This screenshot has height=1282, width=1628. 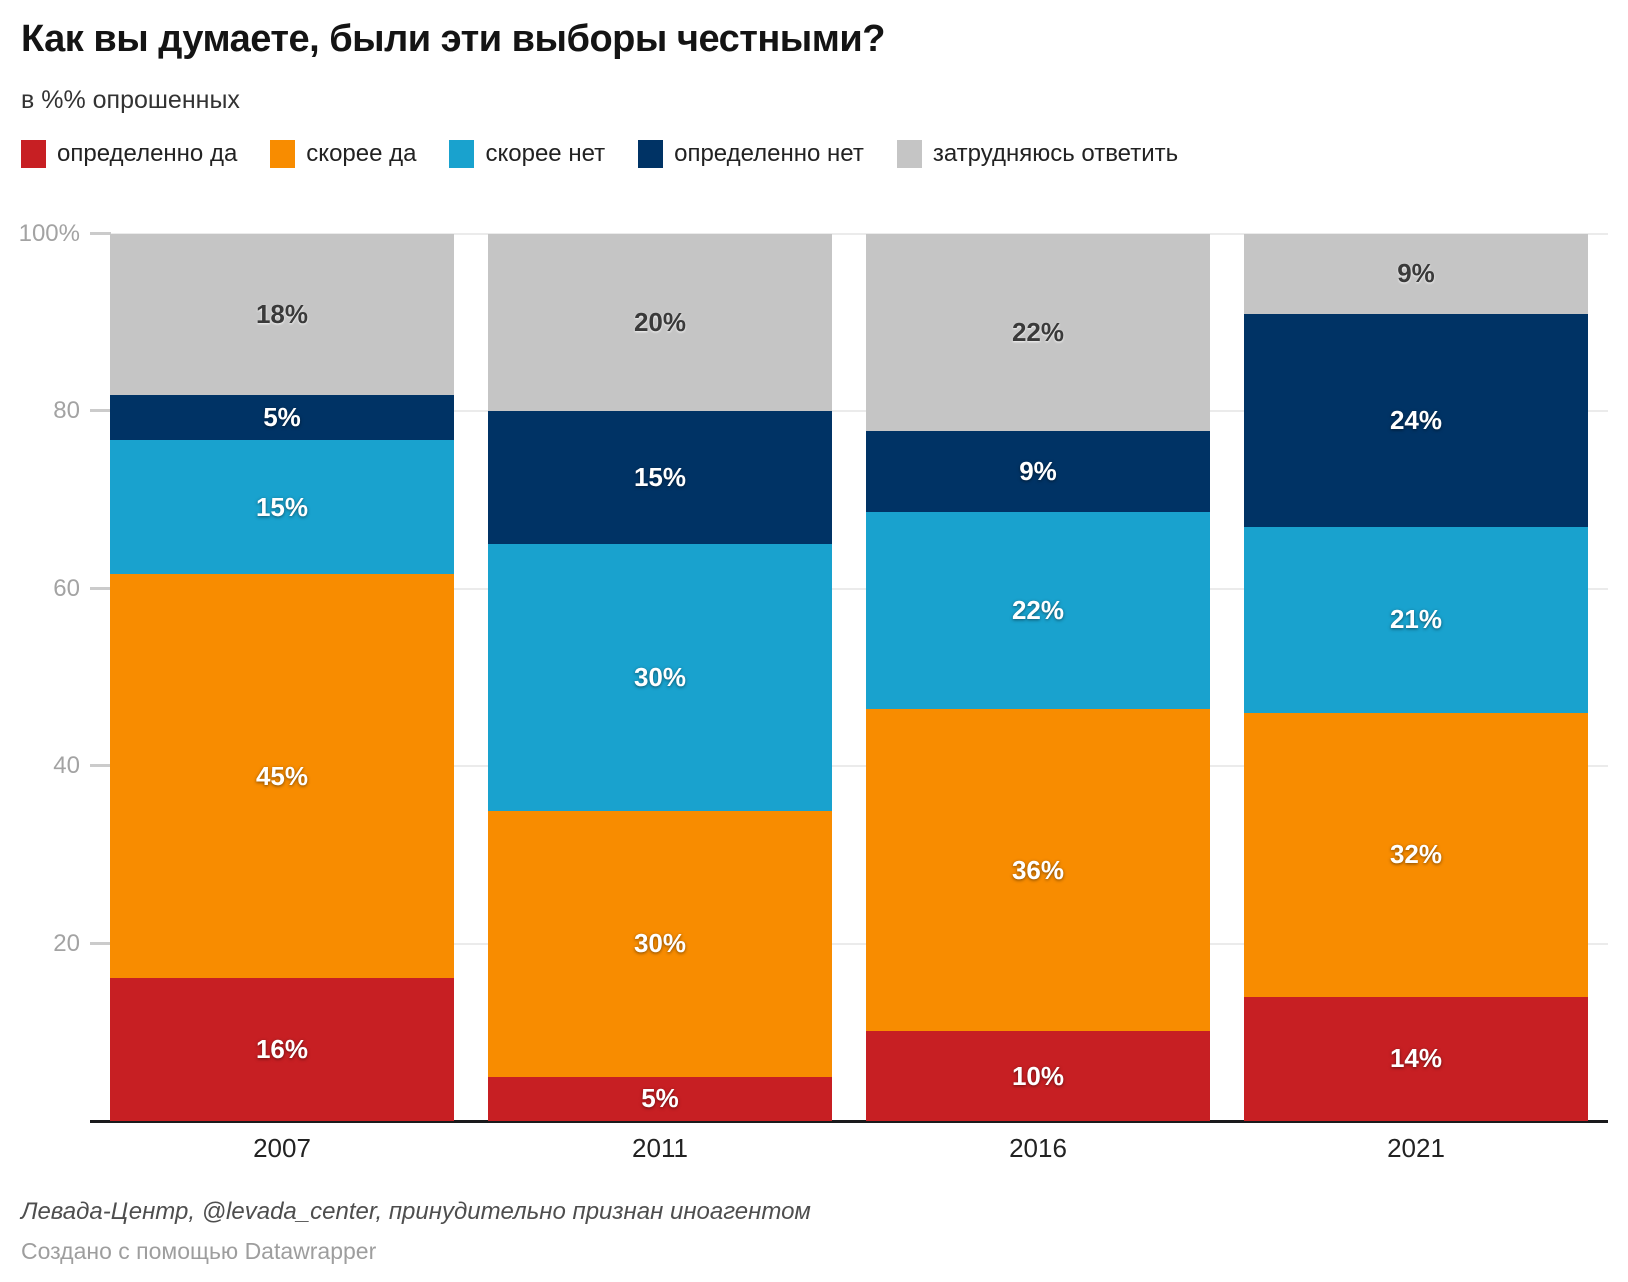 I want to click on segment-value-label: 14%, so click(x=1416, y=1058).